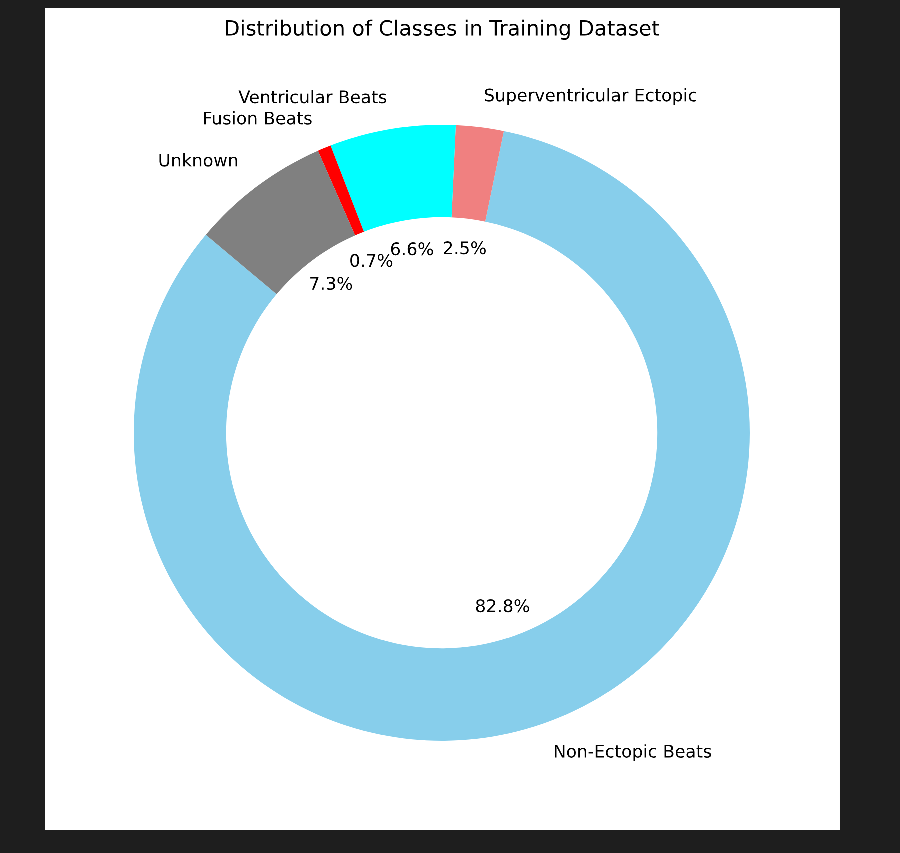 Image resolution: width=900 pixels, height=853 pixels. What do you see at coordinates (633, 753) in the screenshot?
I see `slice-label: Non-Ectopic Beats` at bounding box center [633, 753].